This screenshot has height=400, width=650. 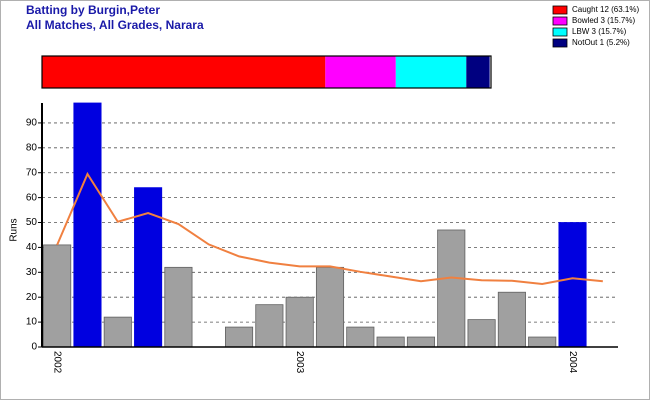 I want to click on y-tick-label: 30, so click(x=32, y=272).